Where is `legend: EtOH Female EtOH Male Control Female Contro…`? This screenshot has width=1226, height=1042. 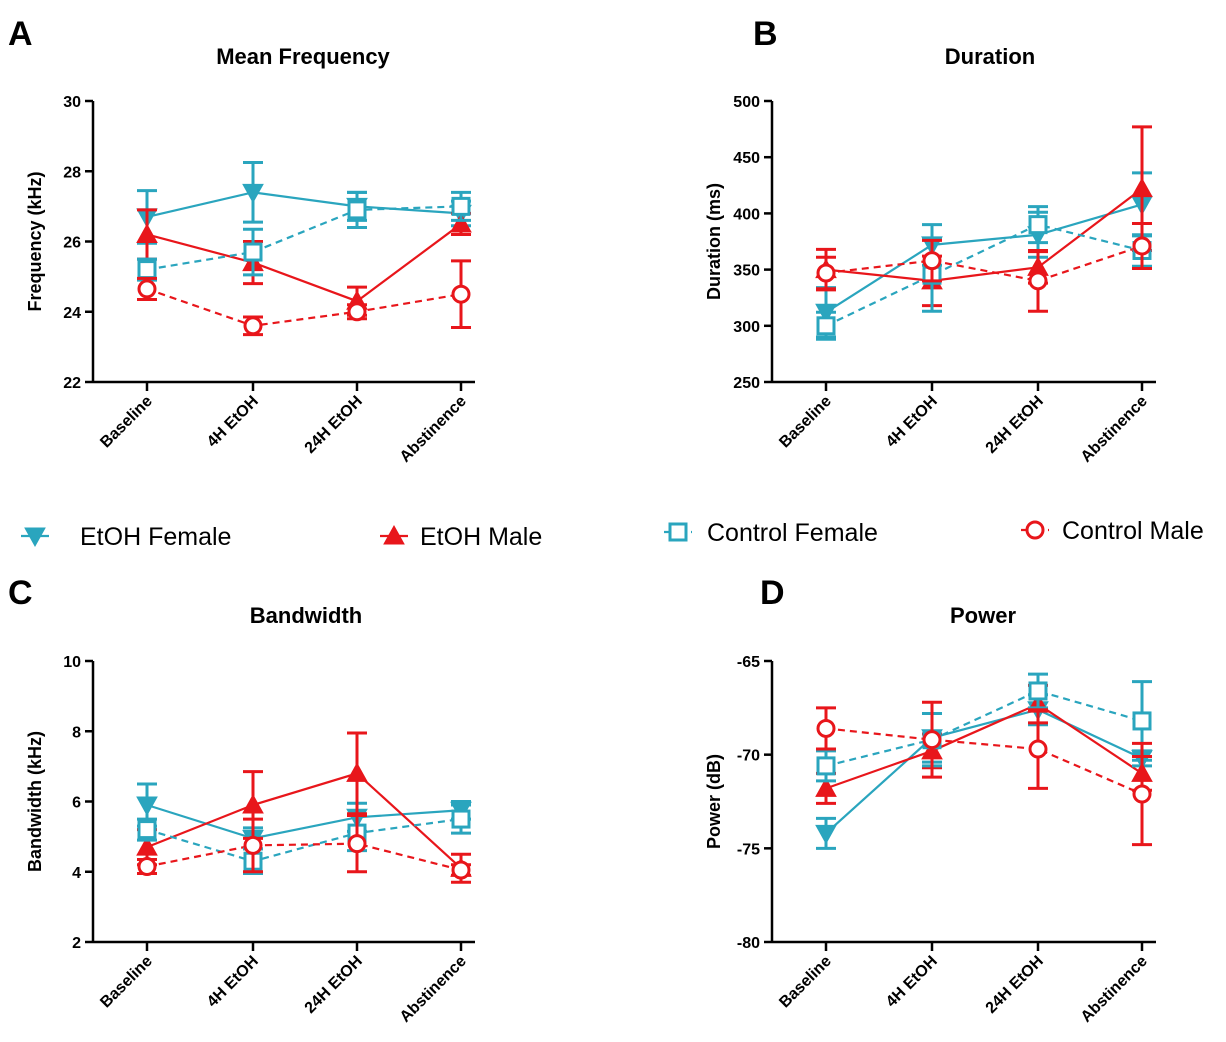 legend: EtOH Female EtOH Male Control Female Contro… is located at coordinates (612, 534).